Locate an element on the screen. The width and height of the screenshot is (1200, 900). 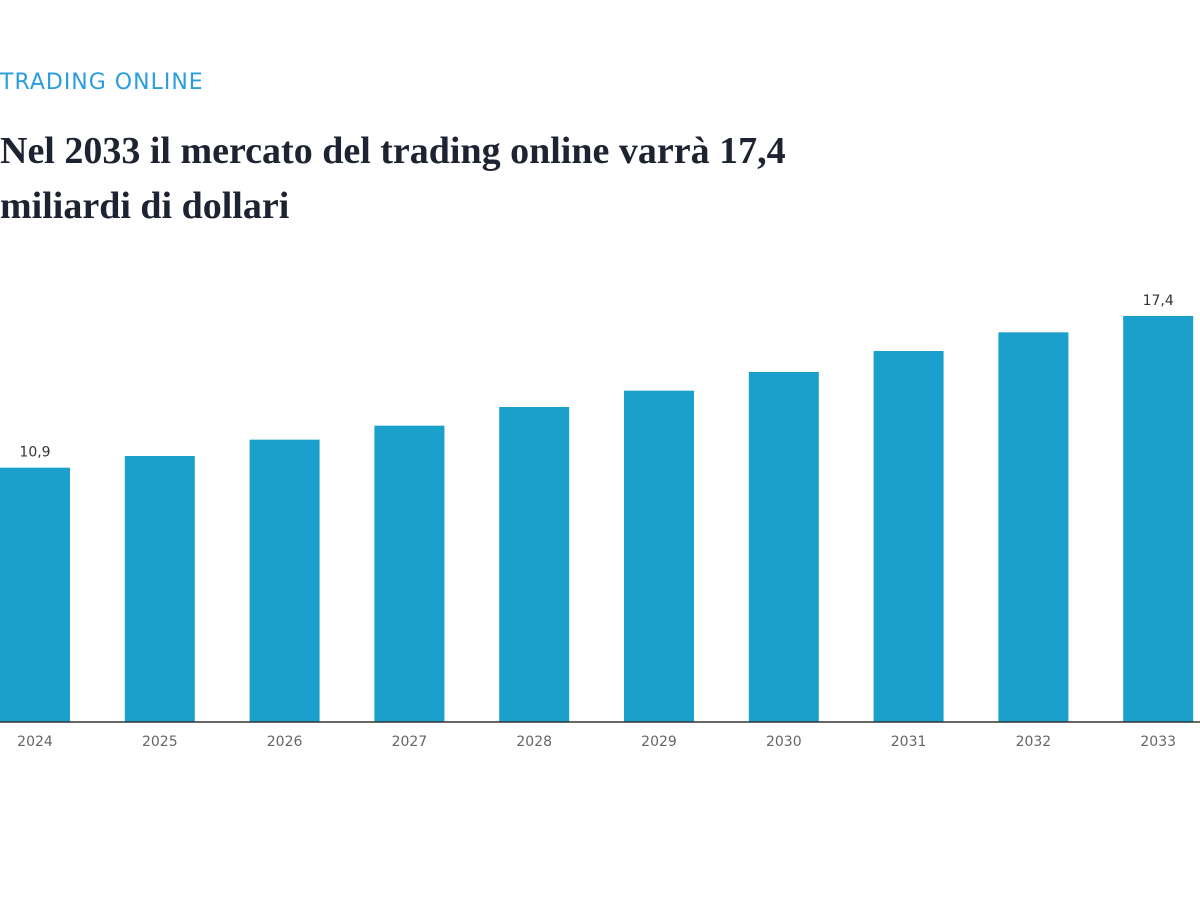
x-tick-label: 2024 is located at coordinates (35, 742).